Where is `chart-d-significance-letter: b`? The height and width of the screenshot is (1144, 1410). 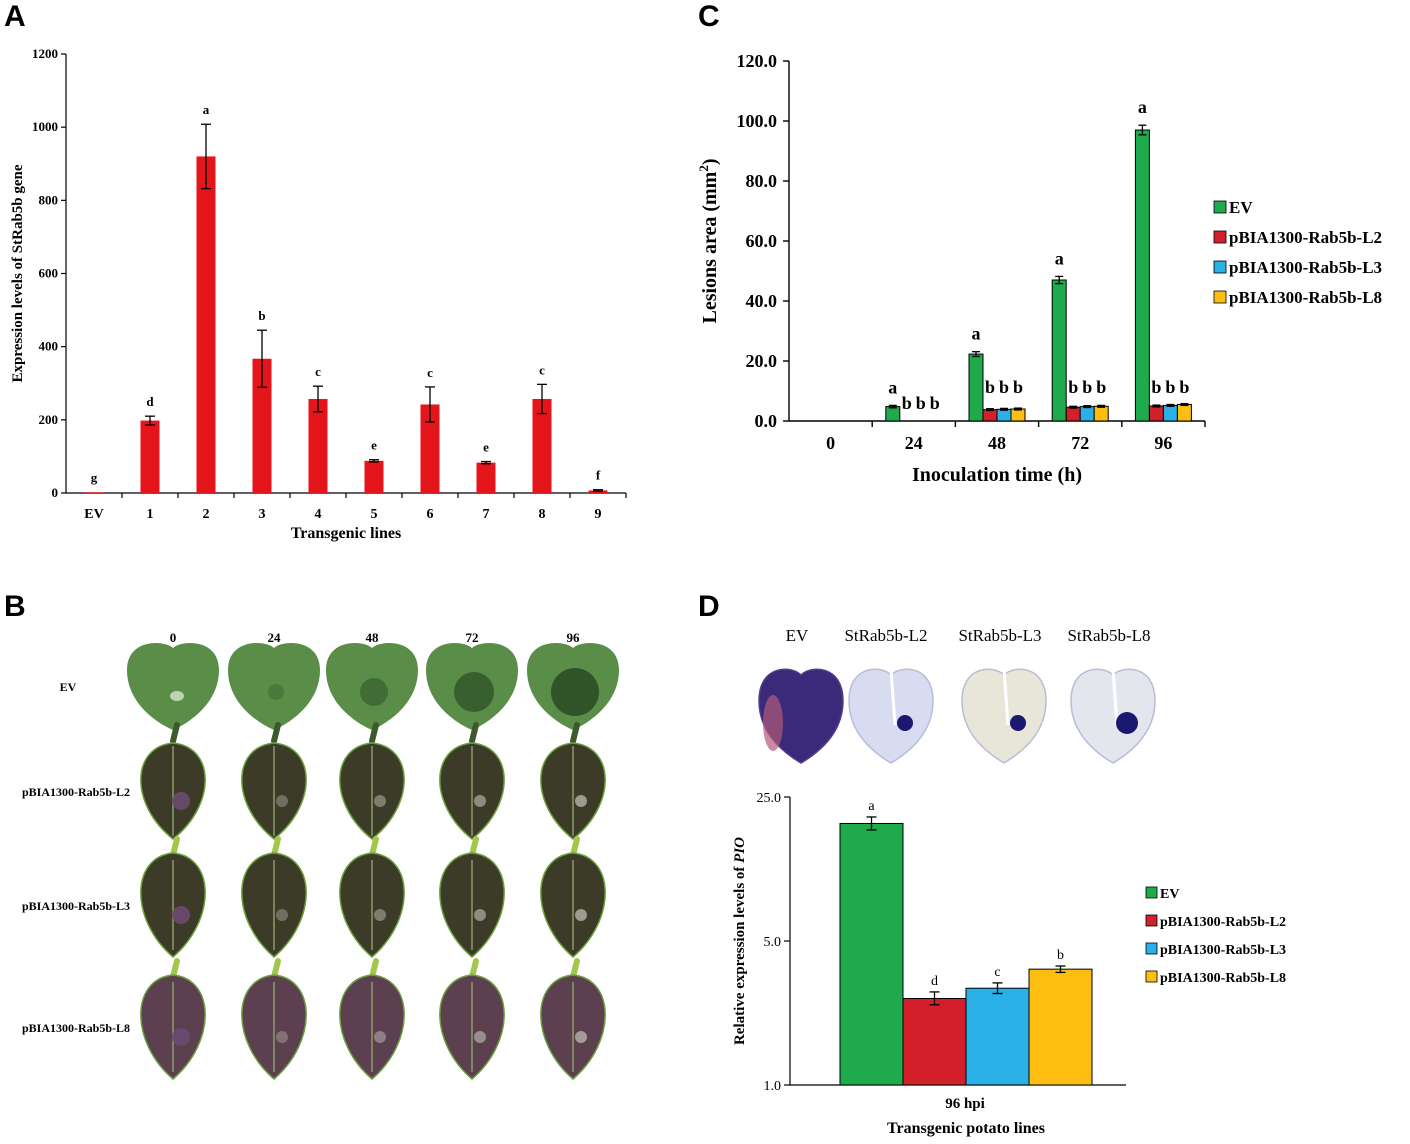
chart-d-significance-letter: b is located at coordinates (1060, 955).